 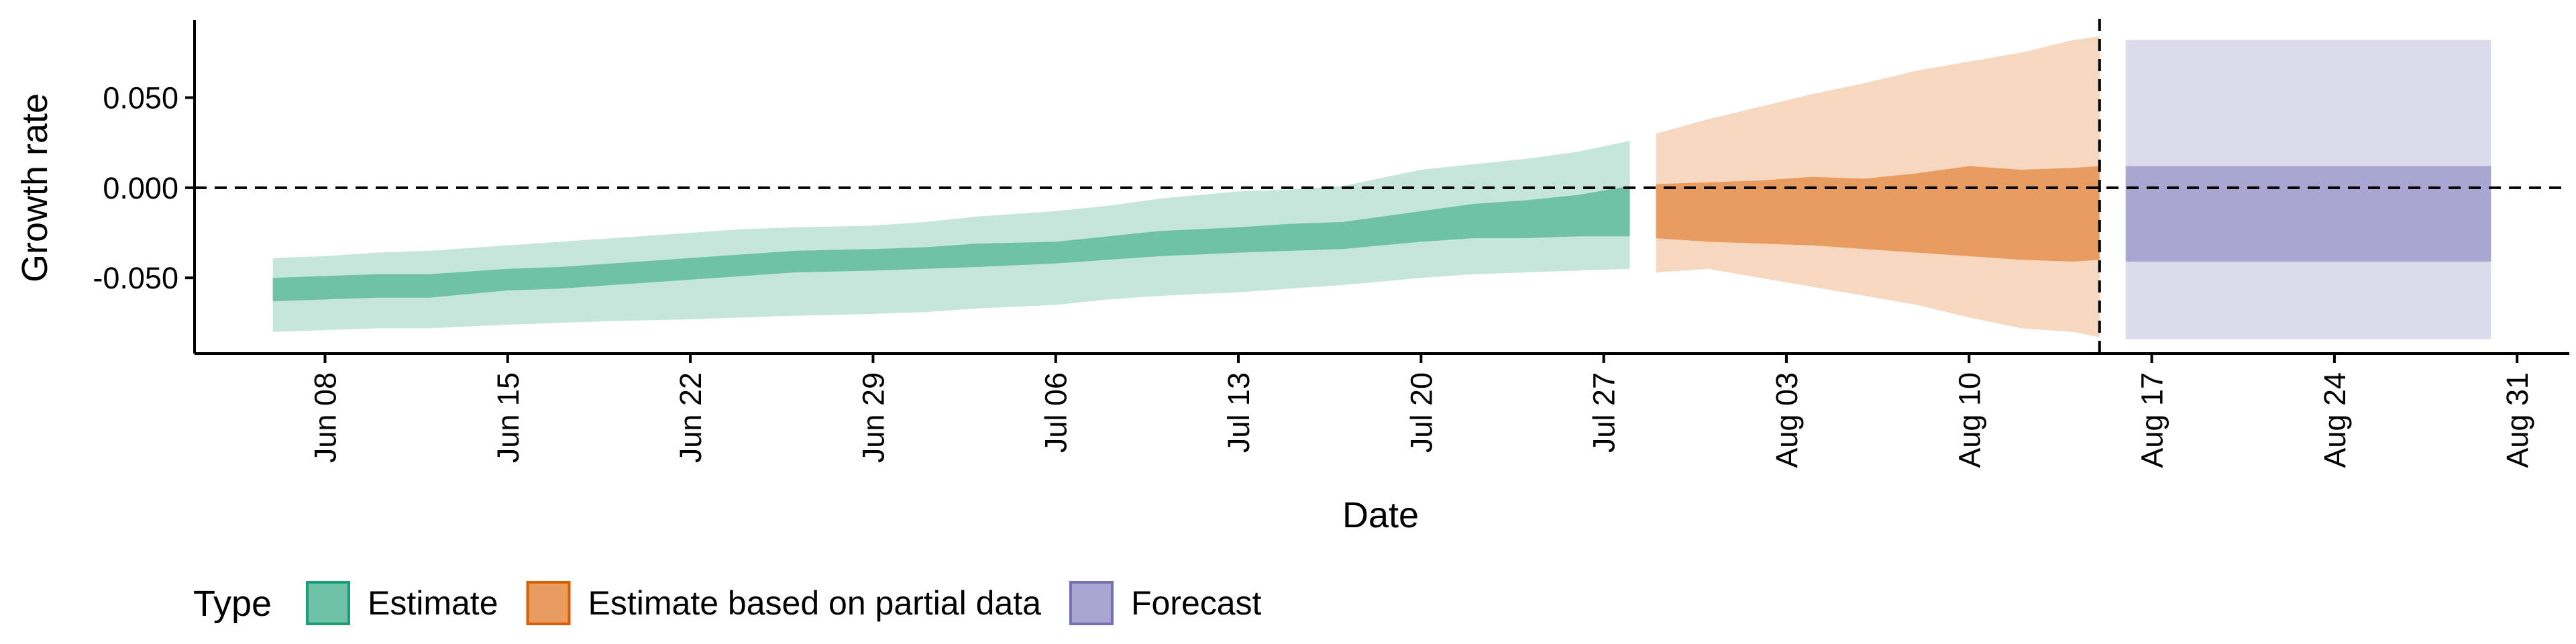 What do you see at coordinates (433, 603) in the screenshot?
I see `legend-label-estimate: Estimate` at bounding box center [433, 603].